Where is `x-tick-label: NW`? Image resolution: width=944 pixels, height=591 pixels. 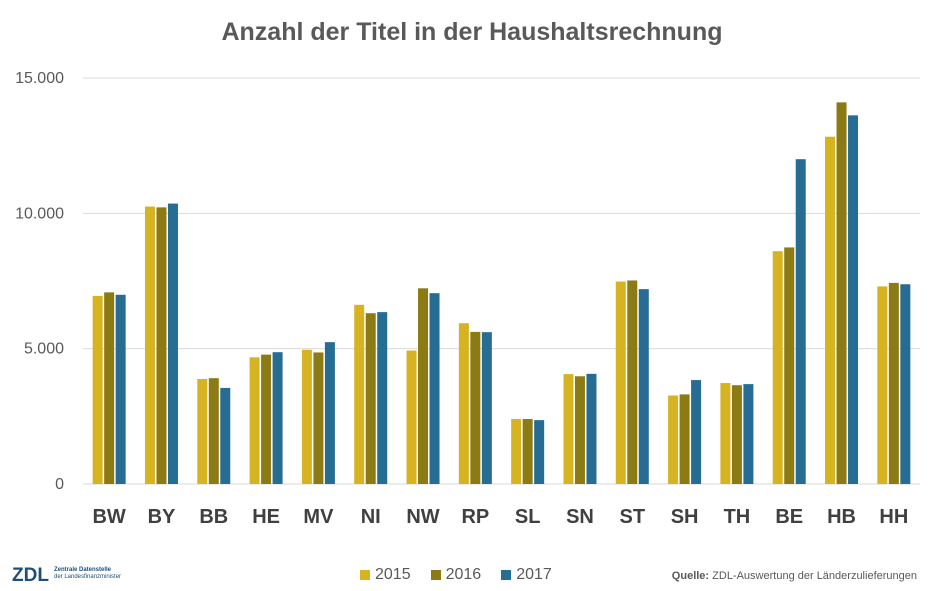 x-tick-label: NW is located at coordinates (422, 517).